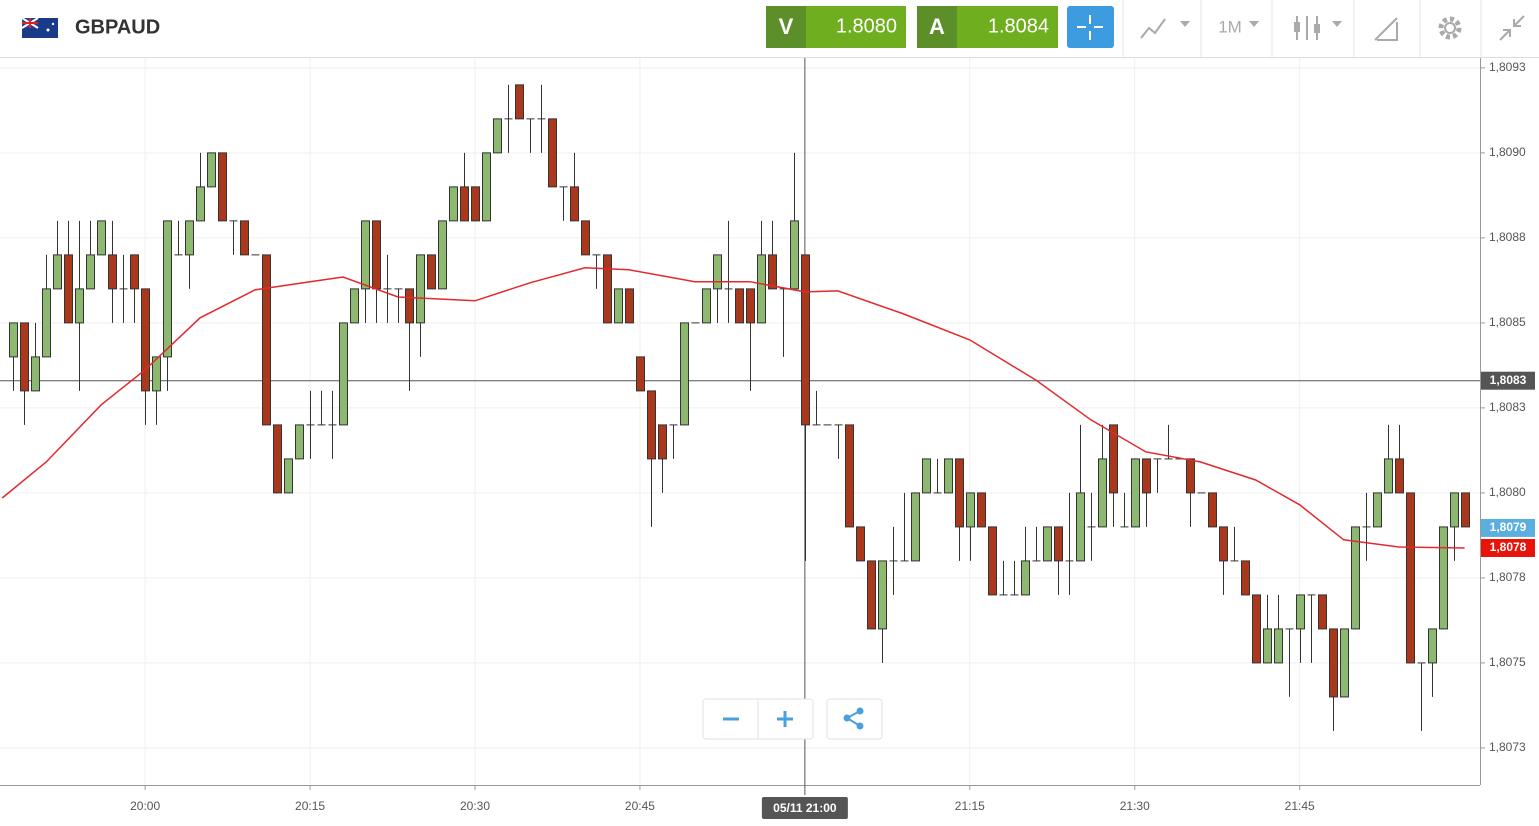 The height and width of the screenshot is (826, 1539). Describe the element at coordinates (1153, 28) in the screenshot. I see `chart-type-icon` at that location.